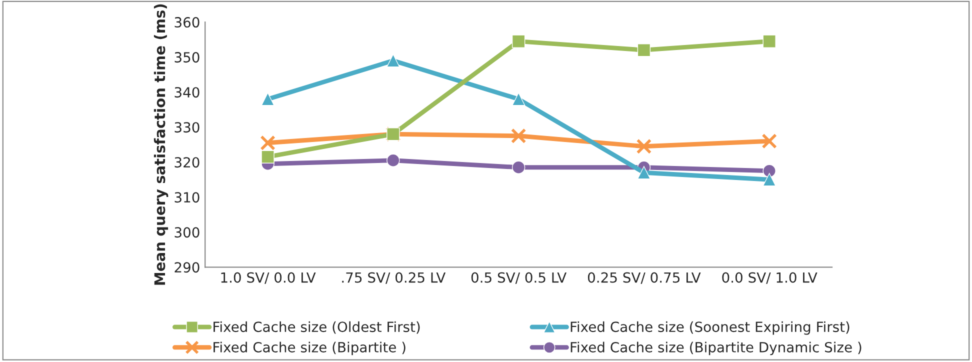 This screenshot has width=972, height=362. What do you see at coordinates (187, 22) in the screenshot?
I see `y-tick-label: 360` at bounding box center [187, 22].